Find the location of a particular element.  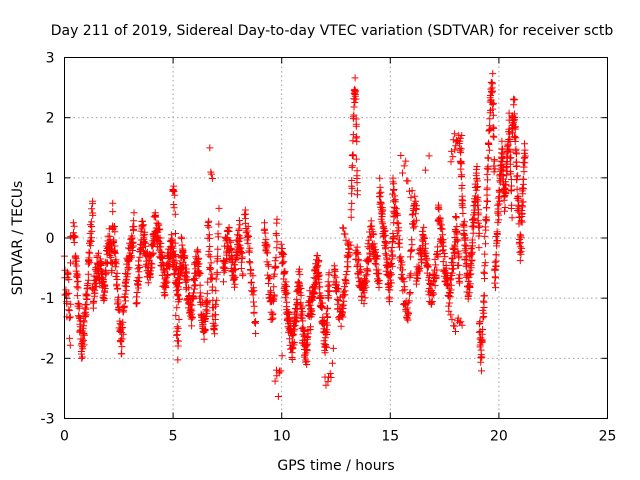

y-tick-label: 3 is located at coordinates (50, 59).